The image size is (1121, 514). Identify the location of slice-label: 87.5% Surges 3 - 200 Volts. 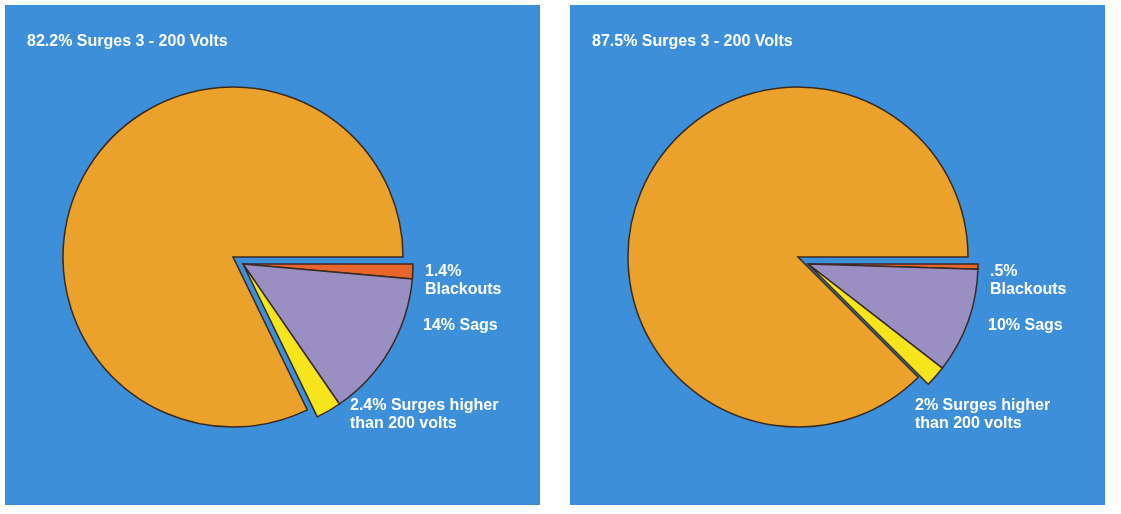
(692, 40).